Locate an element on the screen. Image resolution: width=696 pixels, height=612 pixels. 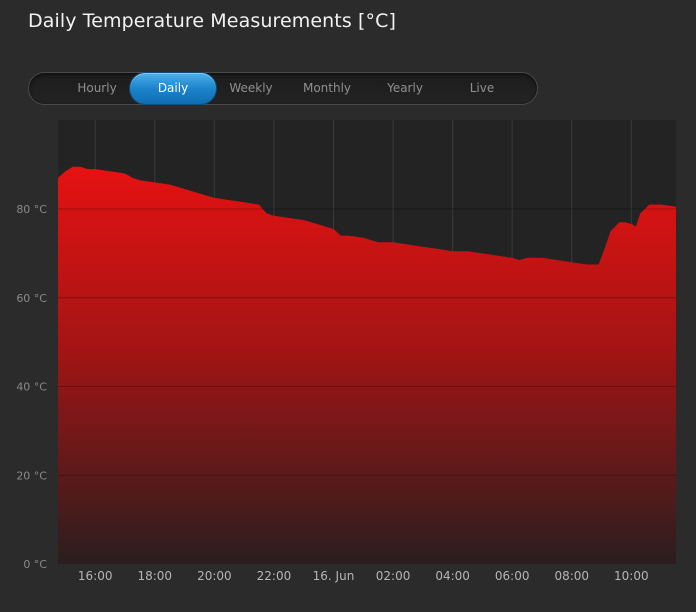
x-tick-label: 06:00 is located at coordinates (512, 576).